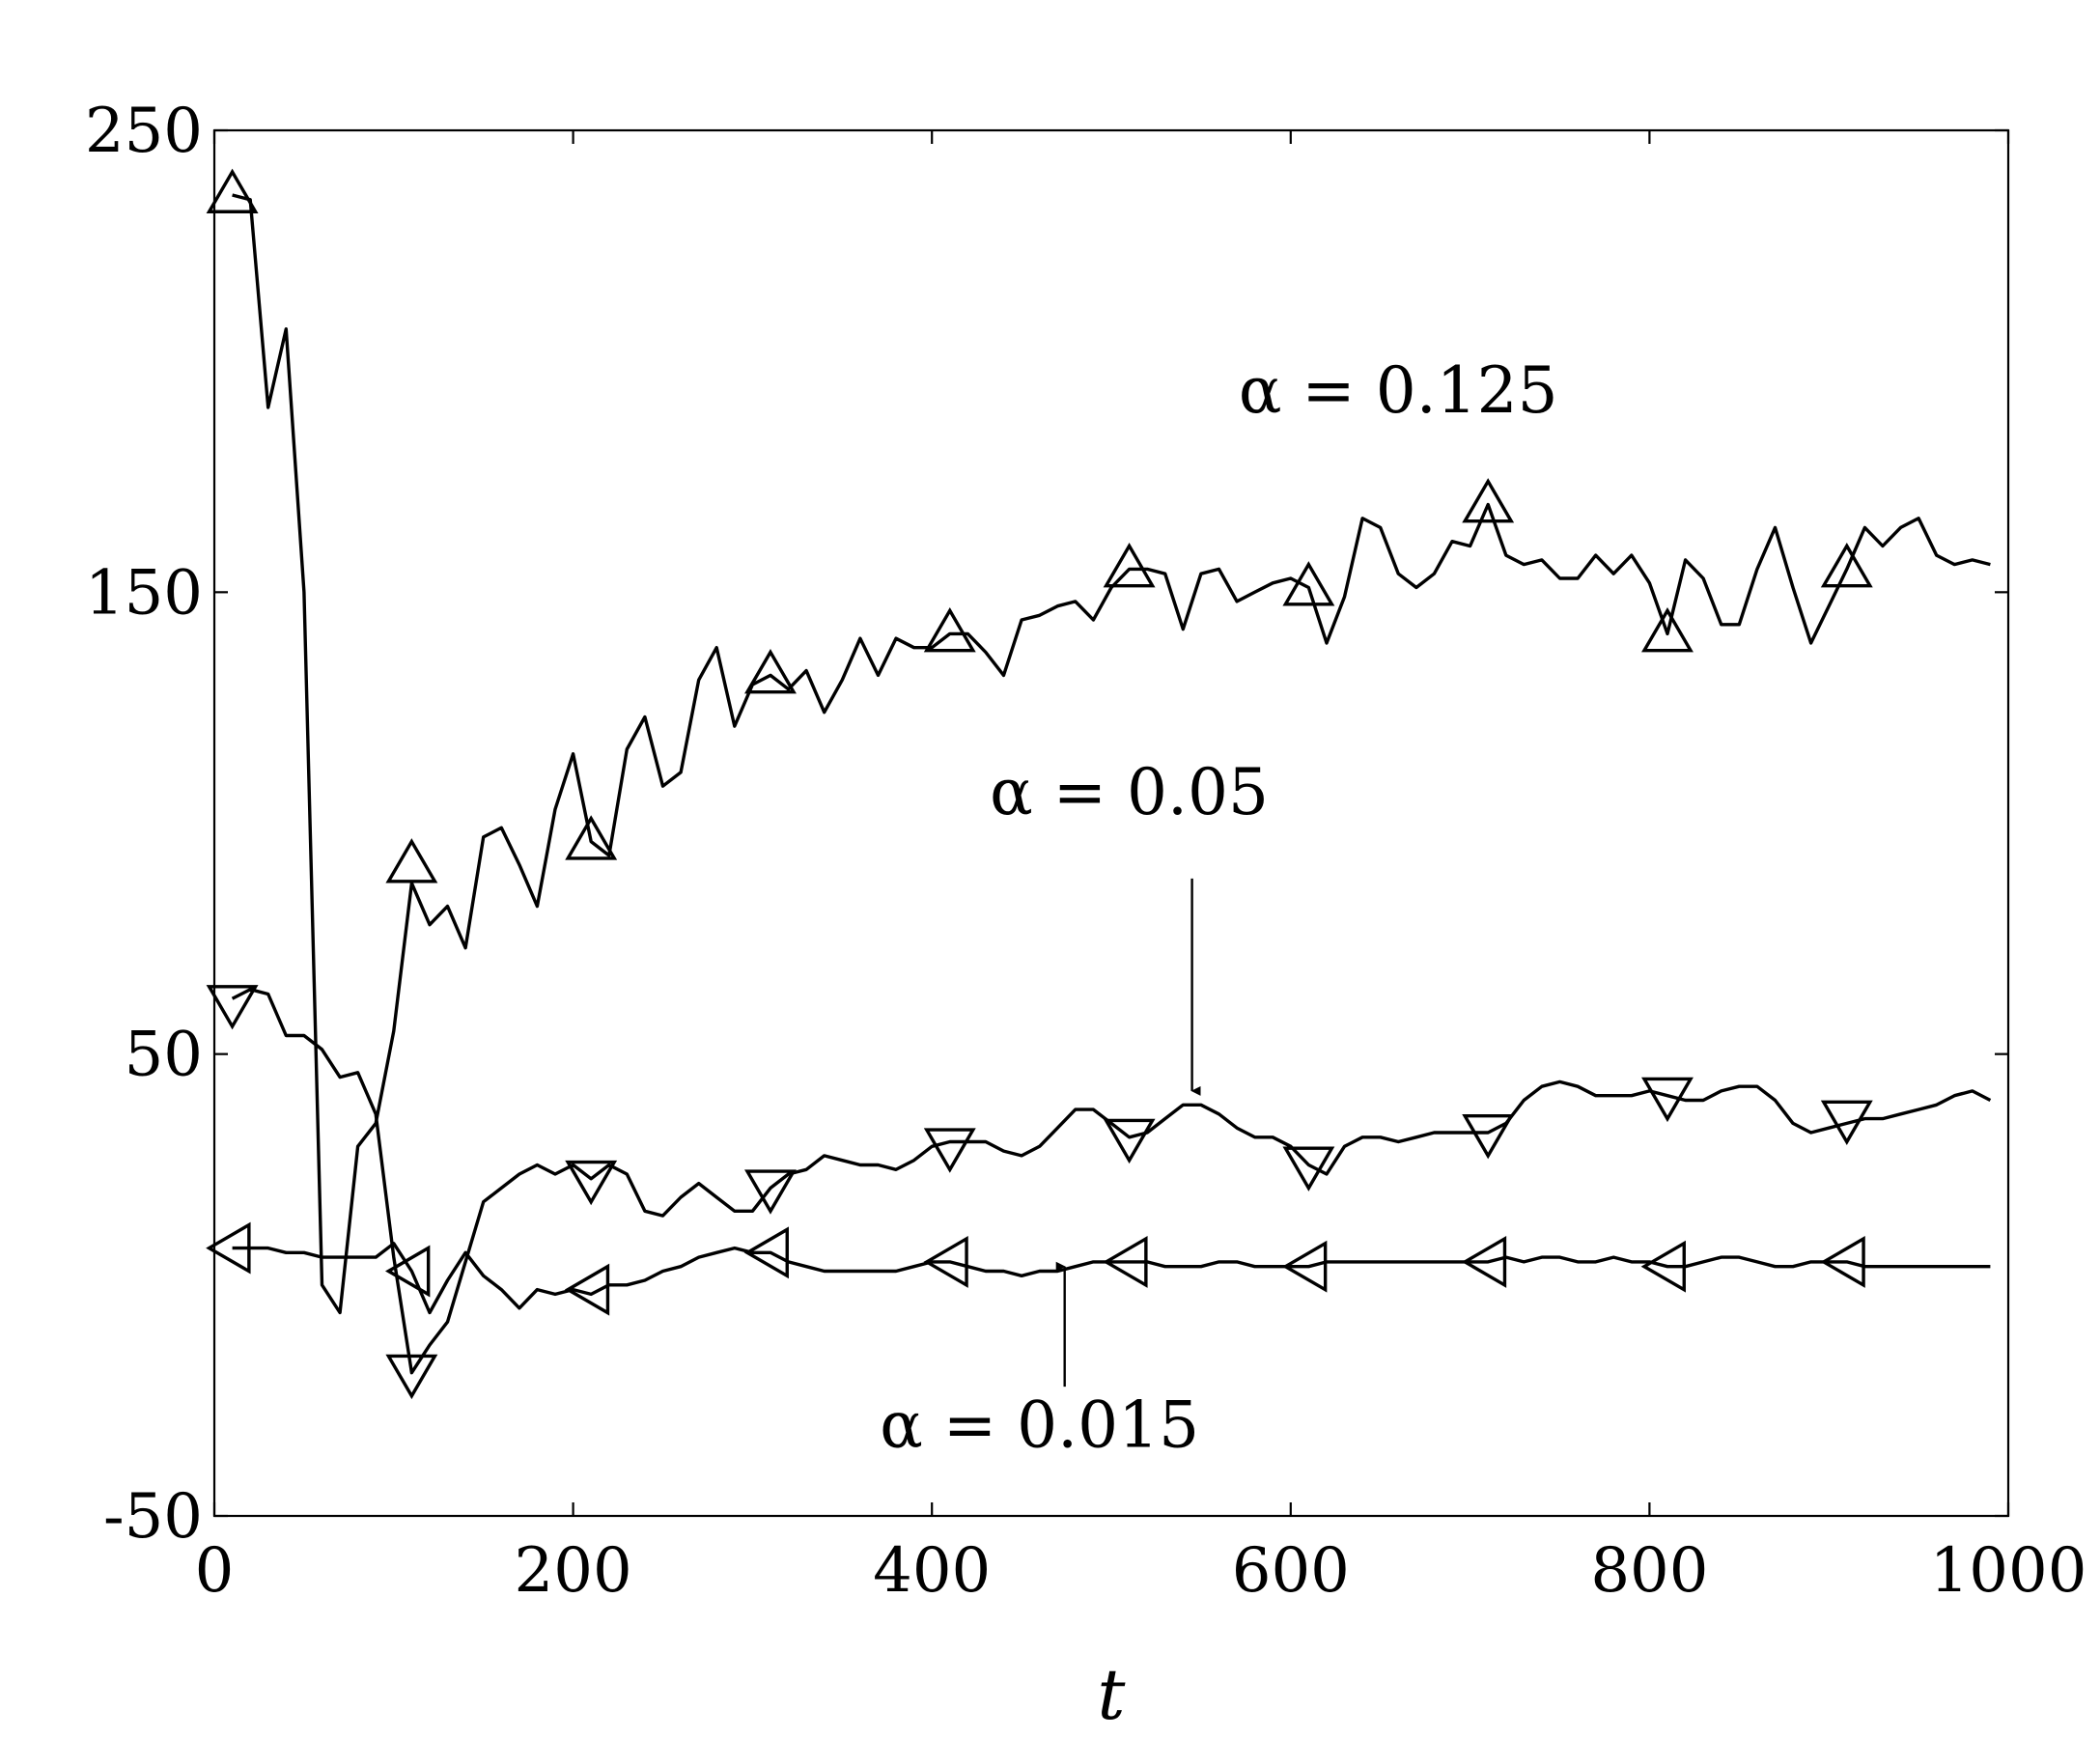 The height and width of the screenshot is (1738, 2100). I want to click on series-annotation: α = 0.05, so click(1129, 792).